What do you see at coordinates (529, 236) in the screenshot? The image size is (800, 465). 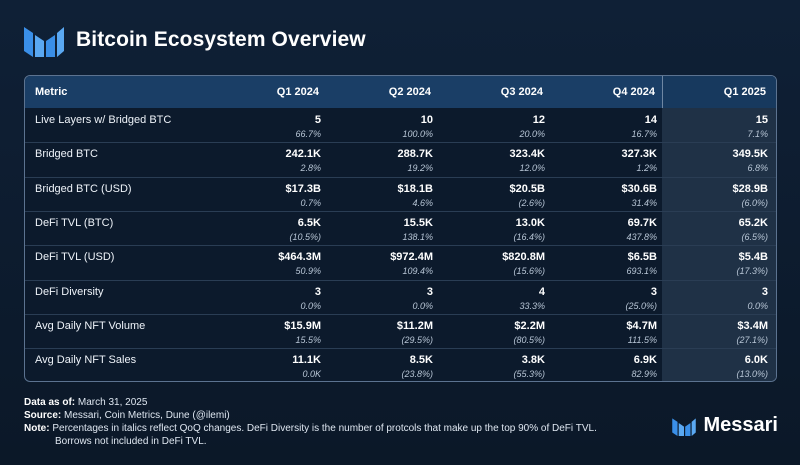 I see `cell-change: (16.4%)` at bounding box center [529, 236].